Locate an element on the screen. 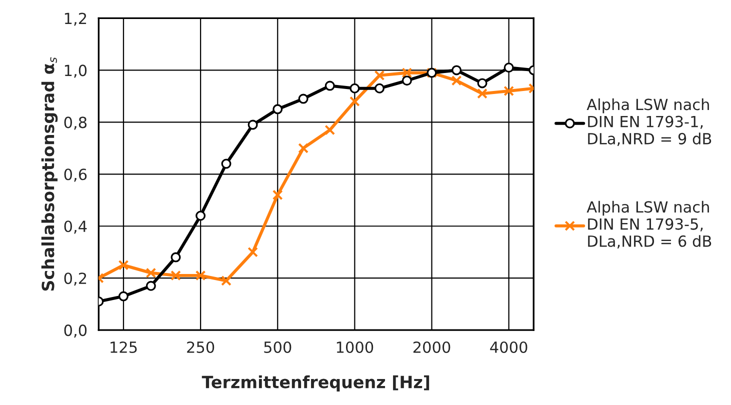  x-tick-label: 2000 is located at coordinates (431, 347).